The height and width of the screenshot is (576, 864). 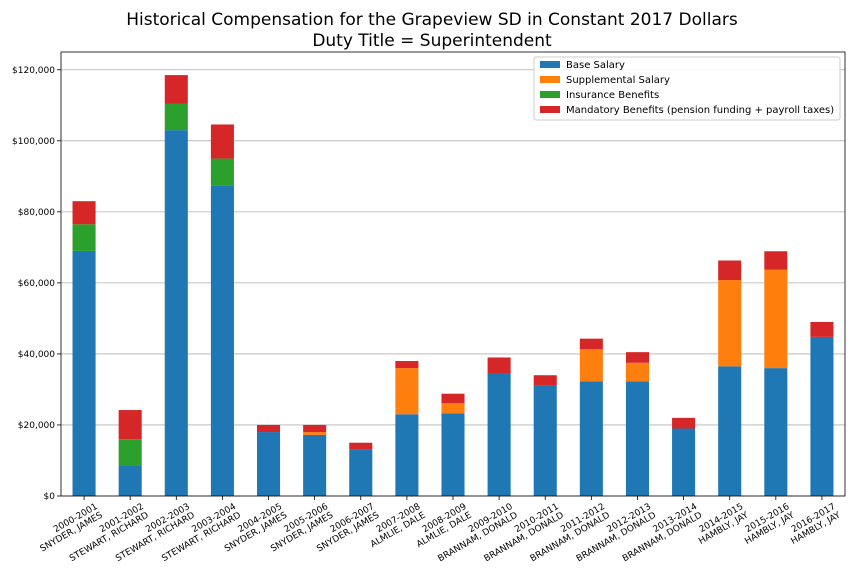 What do you see at coordinates (36, 213) in the screenshot?
I see `y-tick-label: $80,000` at bounding box center [36, 213].